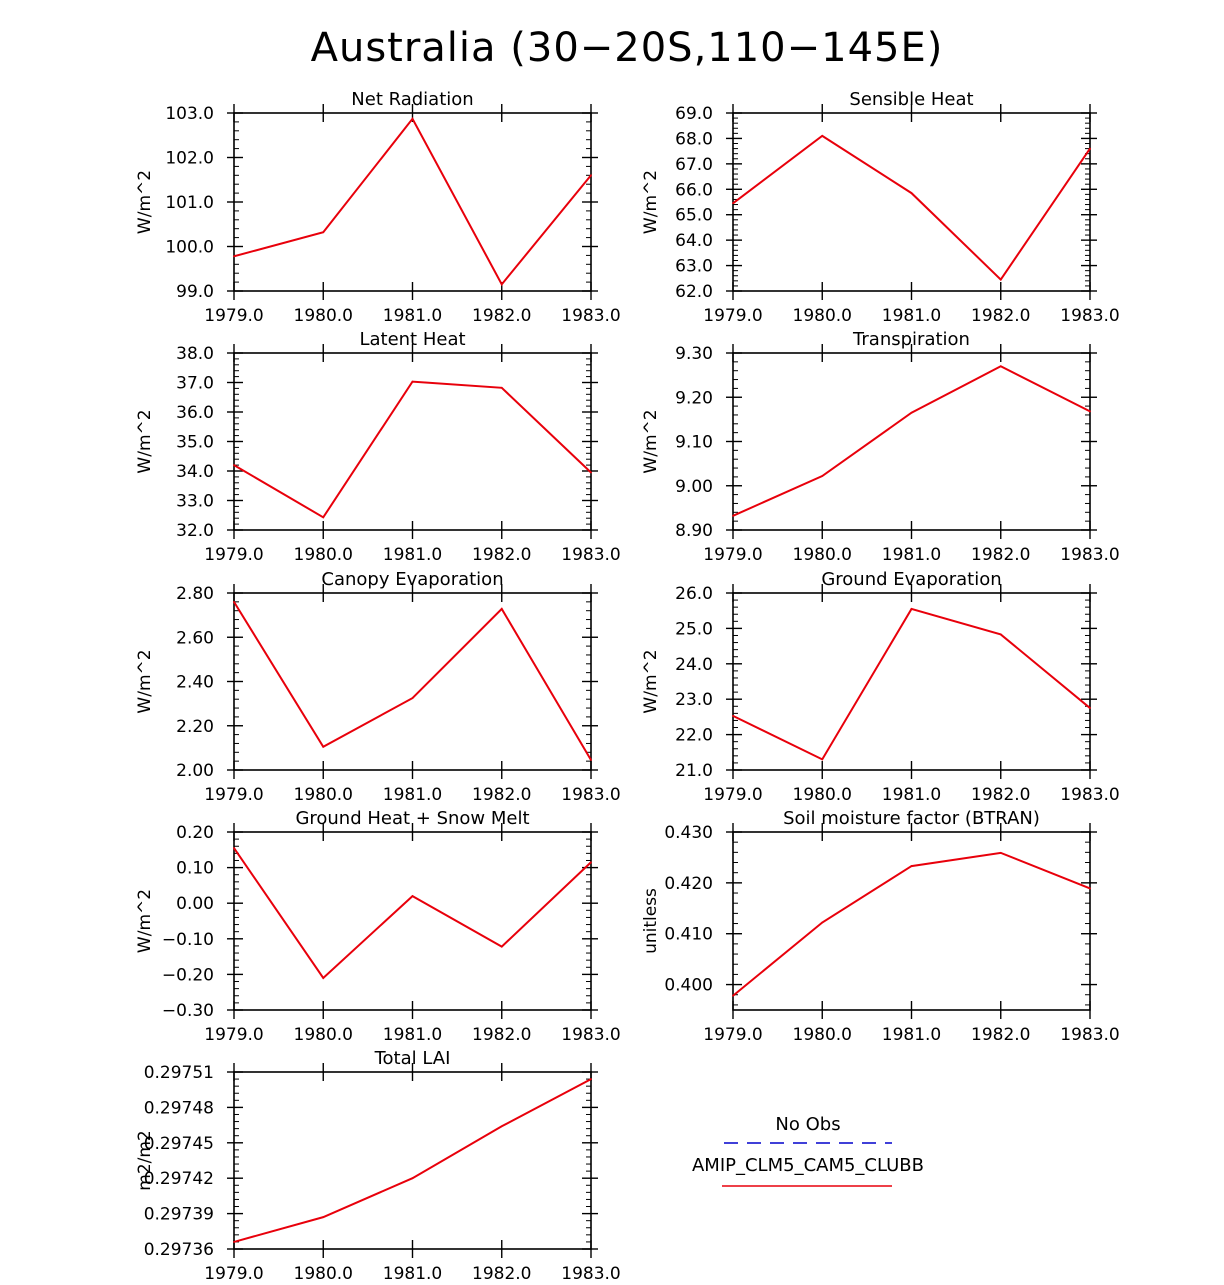 This screenshot has height=1285, width=1224. I want to click on y-tick-label: 0.29745, so click(179, 1144).